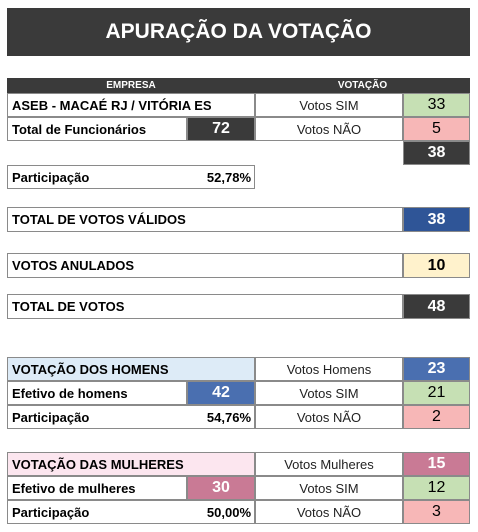 The height and width of the screenshot is (532, 478). What do you see at coordinates (97, 488) in the screenshot?
I see `staff-label: Efetivo de mulheres` at bounding box center [97, 488].